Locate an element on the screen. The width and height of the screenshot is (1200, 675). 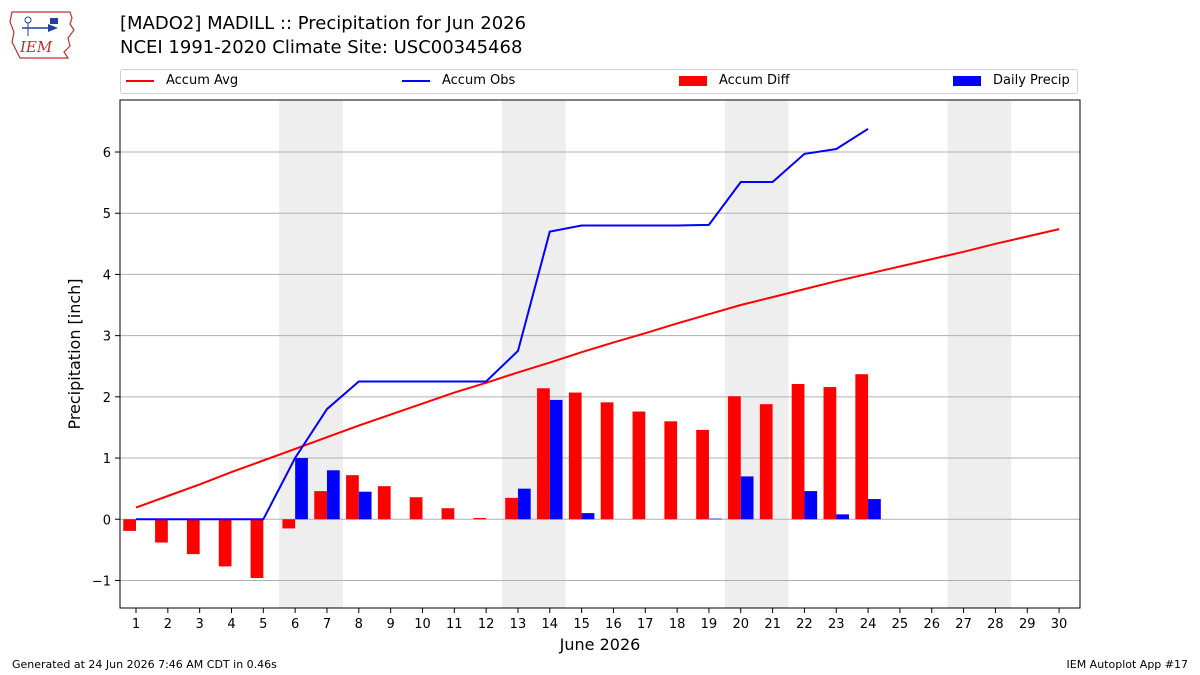
legend-label-obs: Accum Obs is located at coordinates (479, 80).